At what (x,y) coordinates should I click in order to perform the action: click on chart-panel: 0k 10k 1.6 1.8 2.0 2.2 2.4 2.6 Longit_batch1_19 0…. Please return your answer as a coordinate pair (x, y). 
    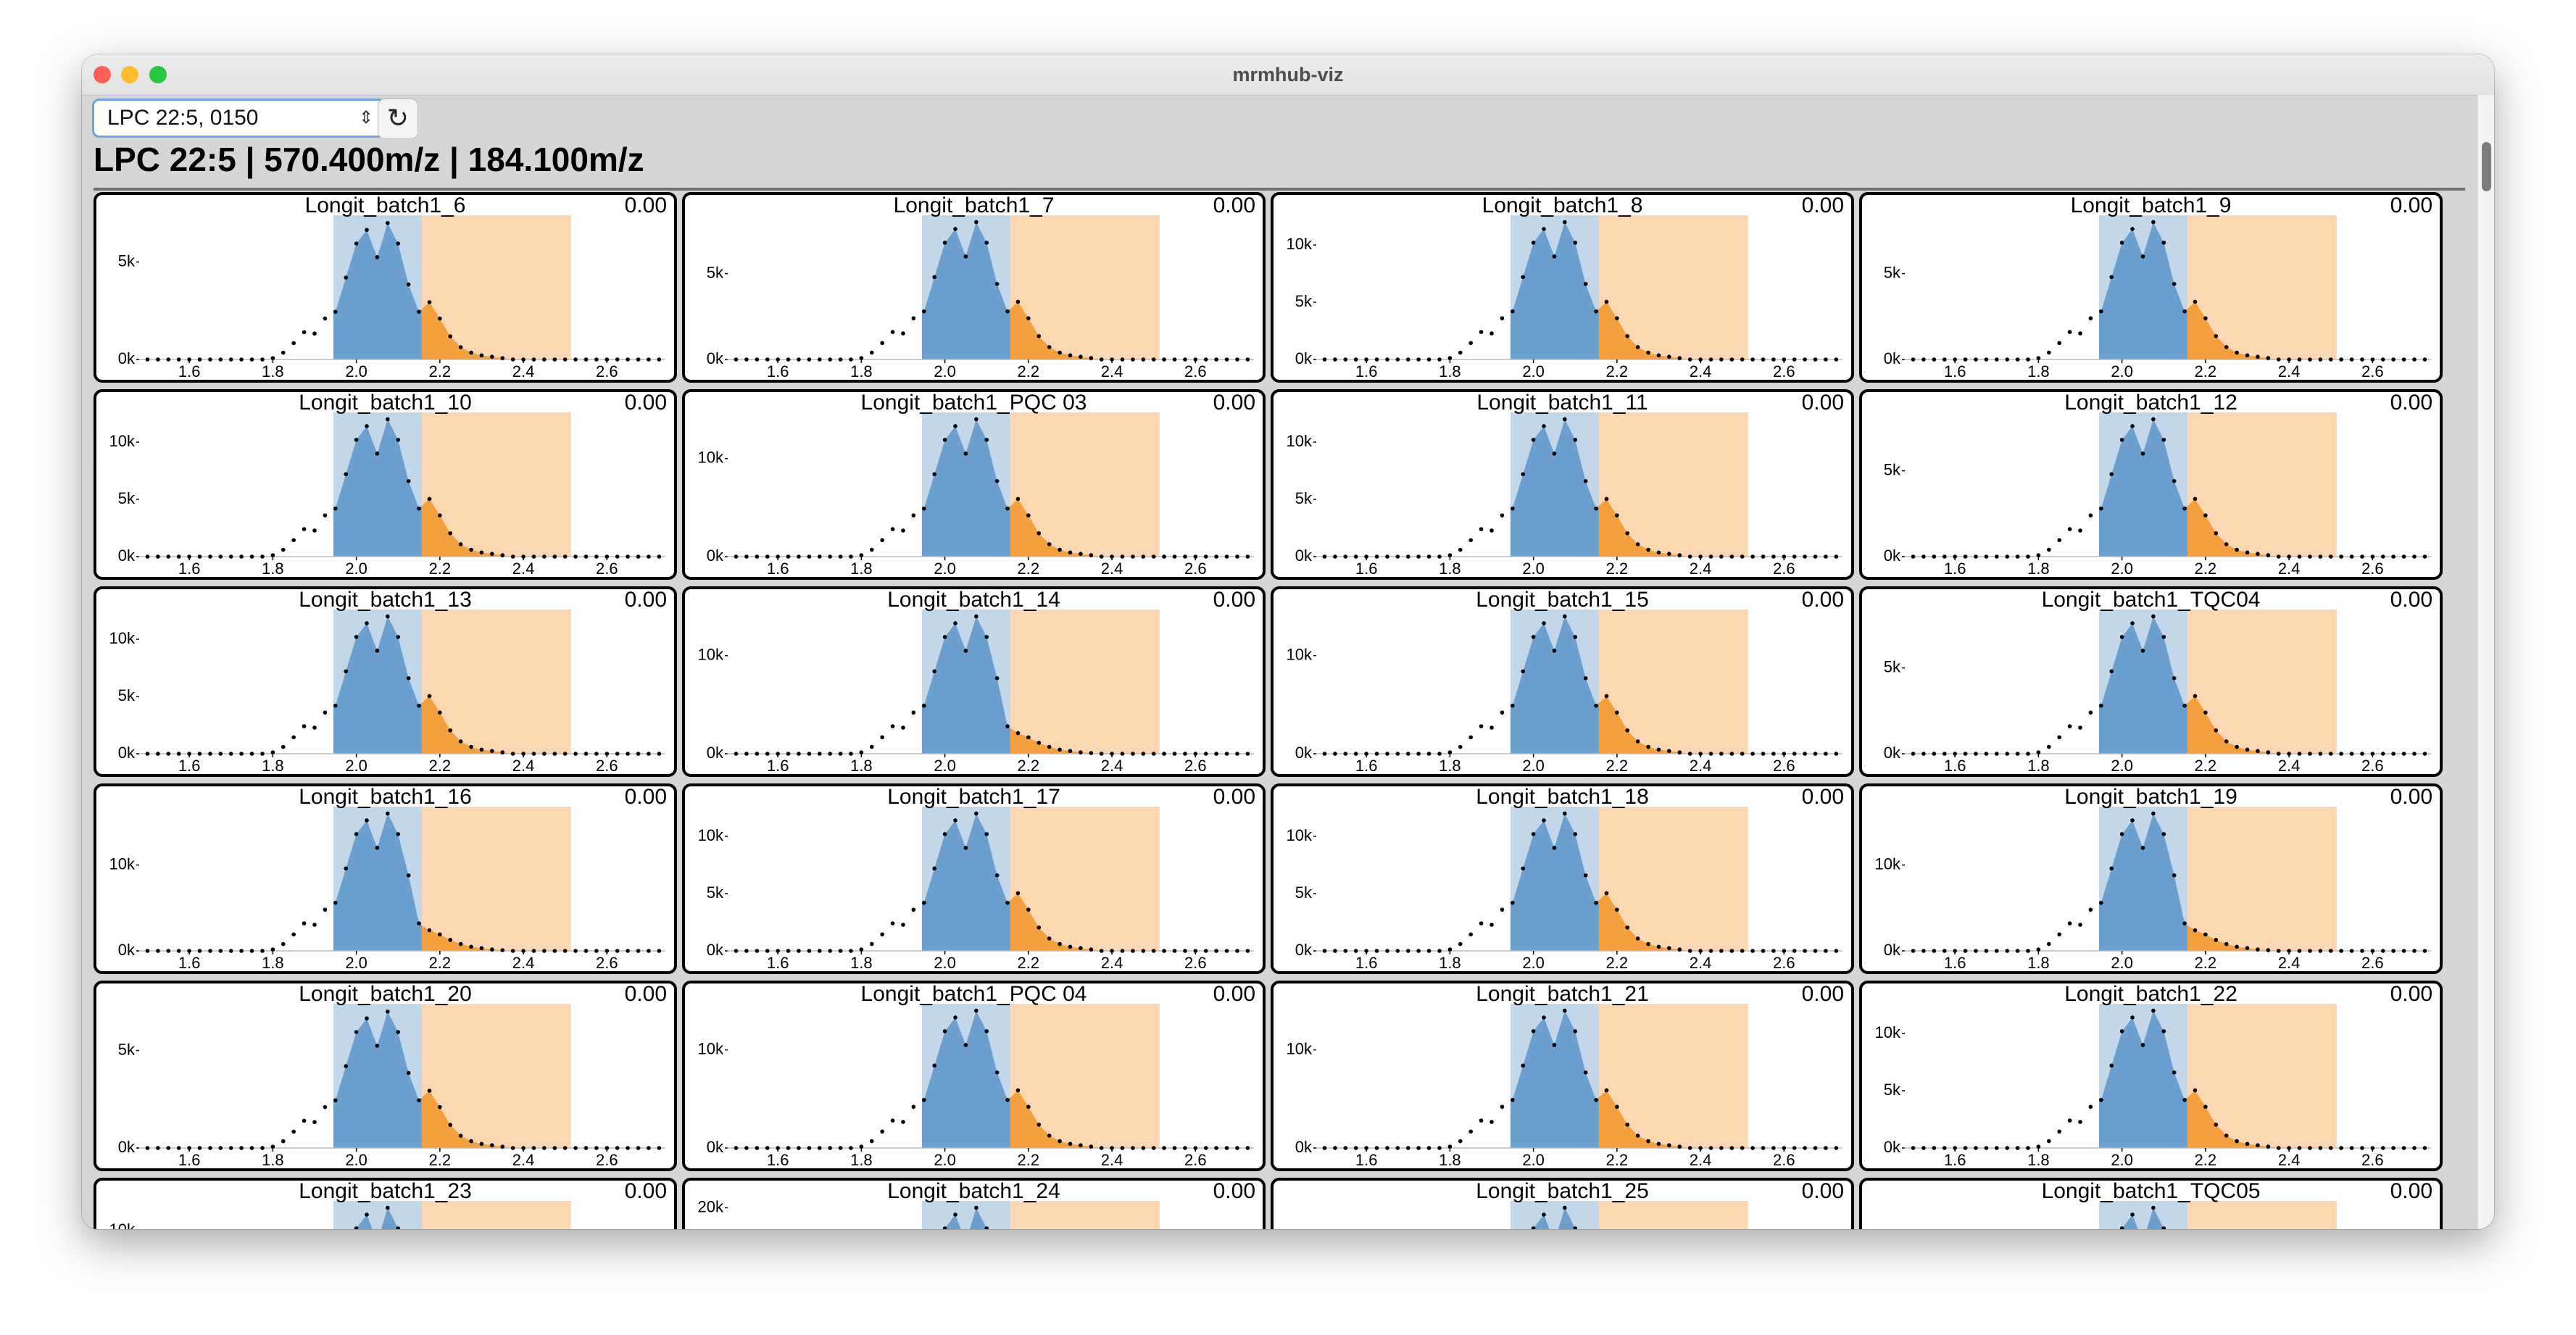
    Looking at the image, I should click on (2151, 878).